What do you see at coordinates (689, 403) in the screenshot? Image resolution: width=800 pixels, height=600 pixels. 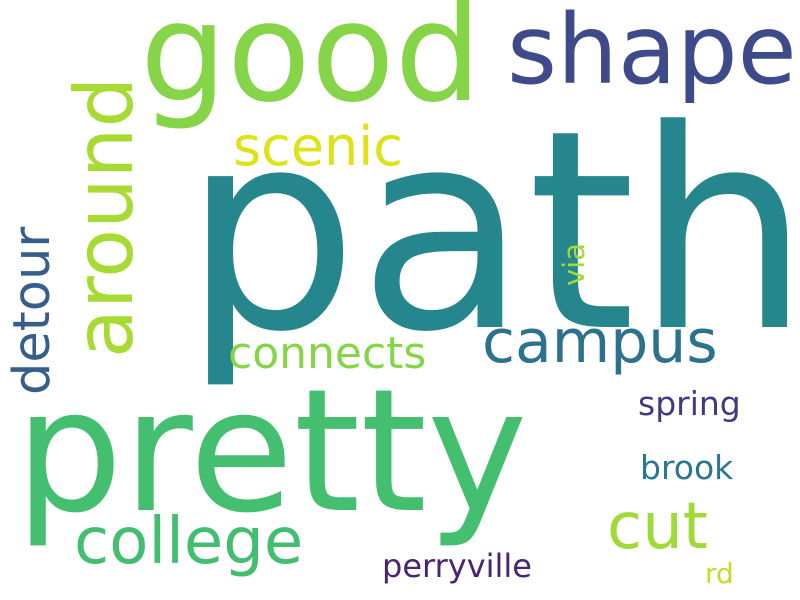 I see `word-spring: spring` at bounding box center [689, 403].